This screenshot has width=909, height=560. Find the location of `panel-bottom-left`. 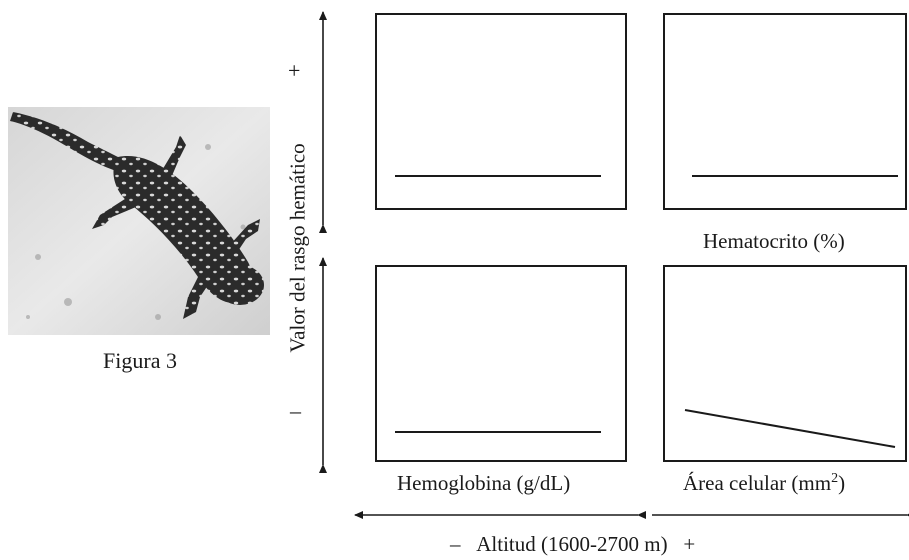

panel-bottom-left is located at coordinates (501, 363).